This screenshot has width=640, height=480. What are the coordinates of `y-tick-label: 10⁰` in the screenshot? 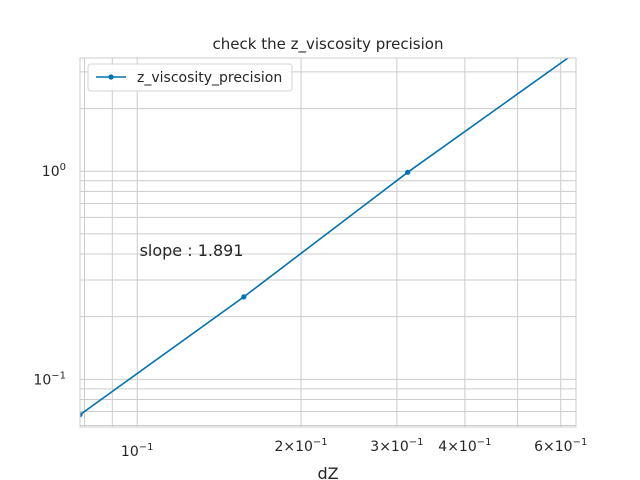 It's located at (54, 171).